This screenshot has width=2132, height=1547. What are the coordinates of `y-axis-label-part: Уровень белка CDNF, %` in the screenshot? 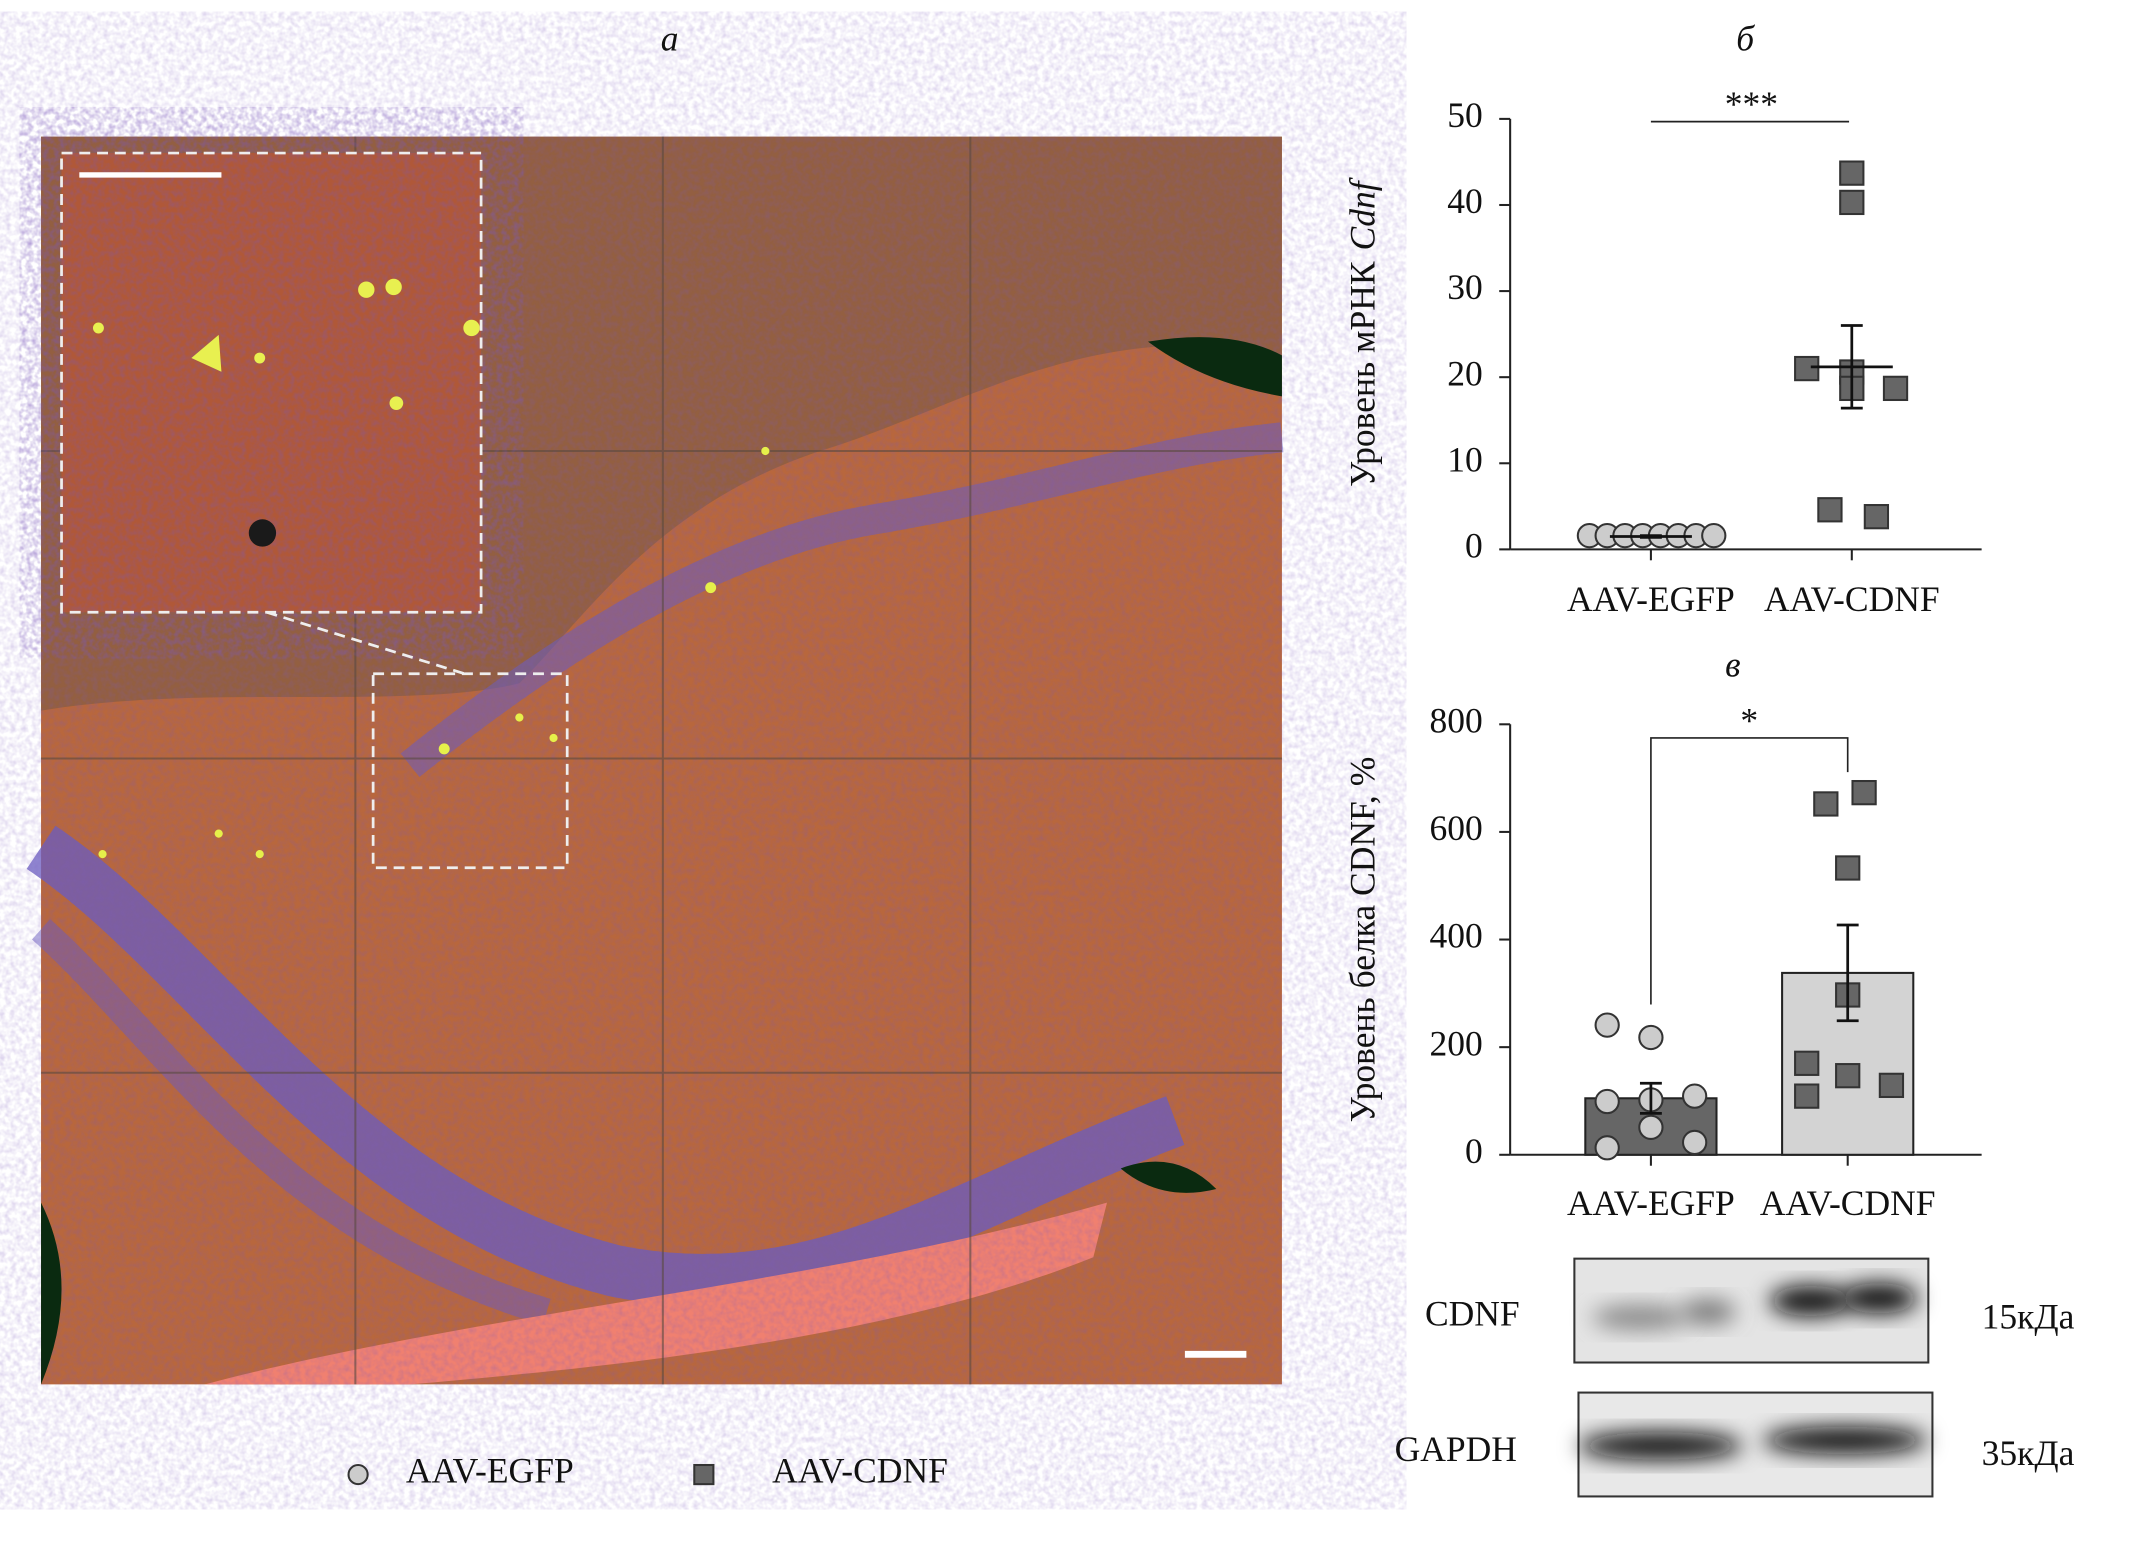 It's located at (1363, 940).